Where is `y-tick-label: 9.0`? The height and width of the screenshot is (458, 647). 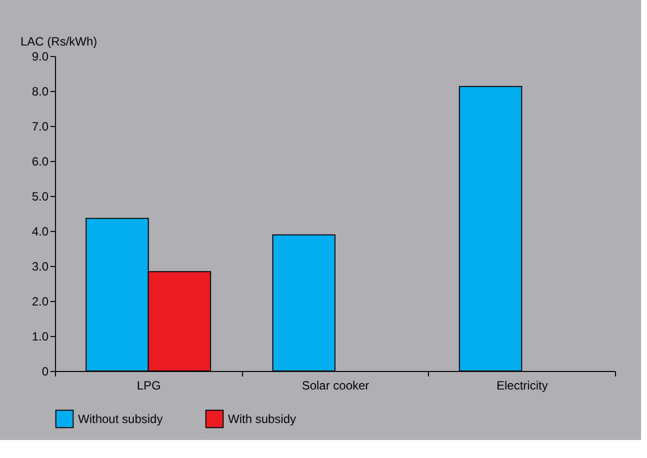 y-tick-label: 9.0 is located at coordinates (40, 57).